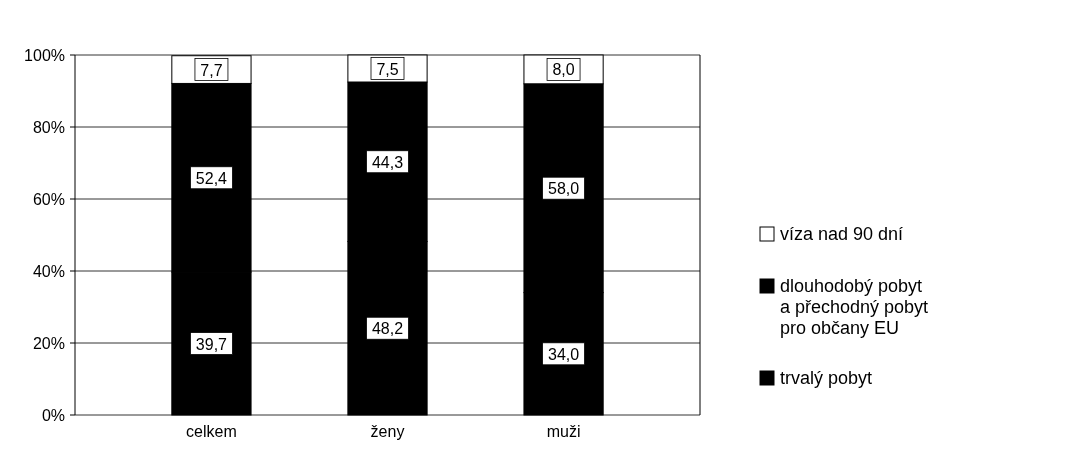  What do you see at coordinates (387, 162) in the screenshot?
I see `data-label: 44,3` at bounding box center [387, 162].